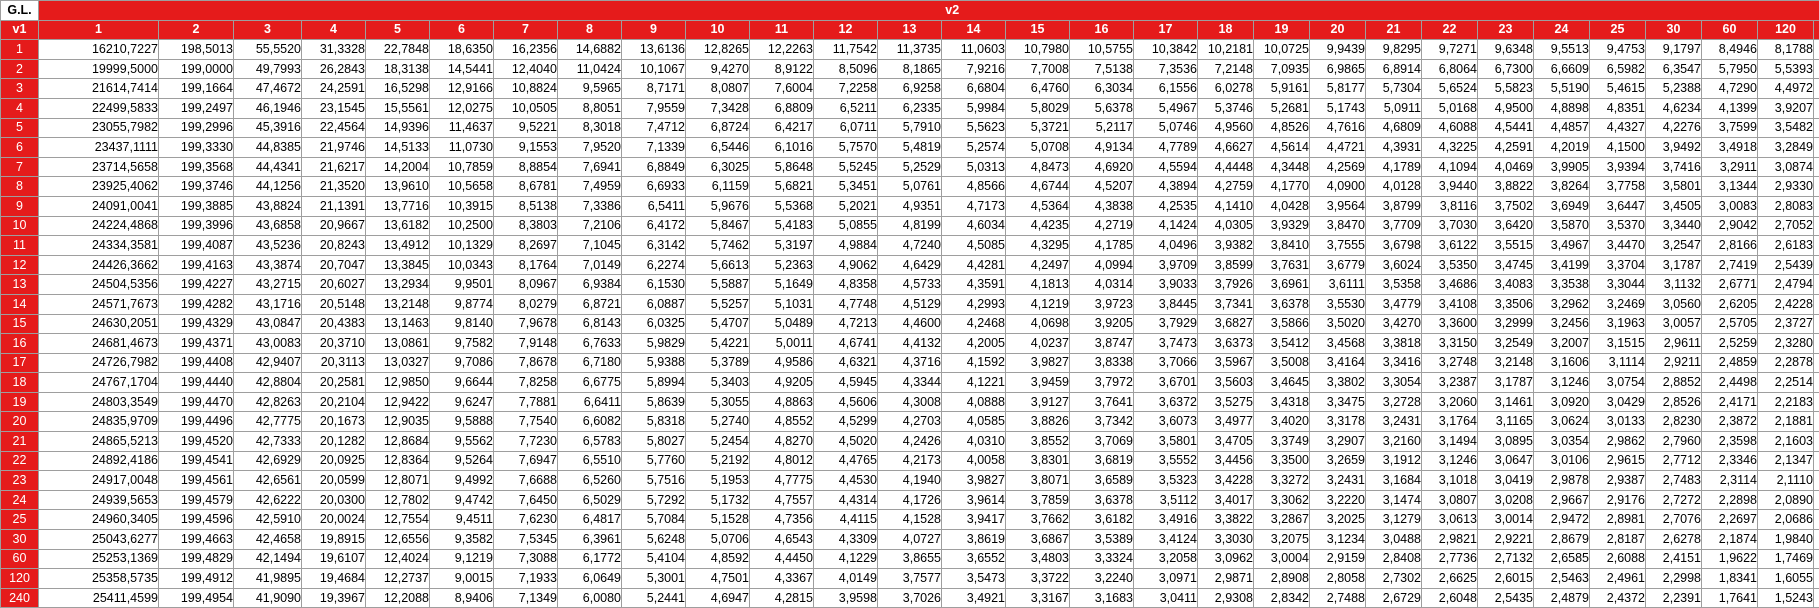  What do you see at coordinates (20, 285) in the screenshot?
I see `row-header: 13` at bounding box center [20, 285].